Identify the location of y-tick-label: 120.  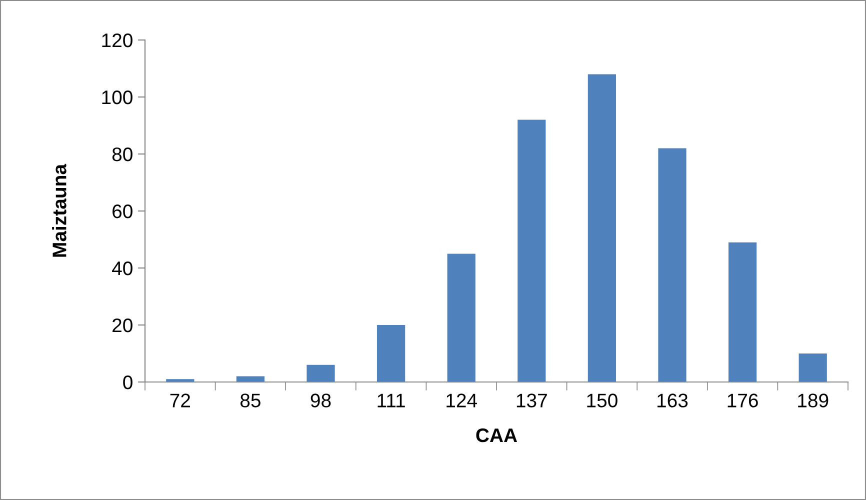
(117, 40).